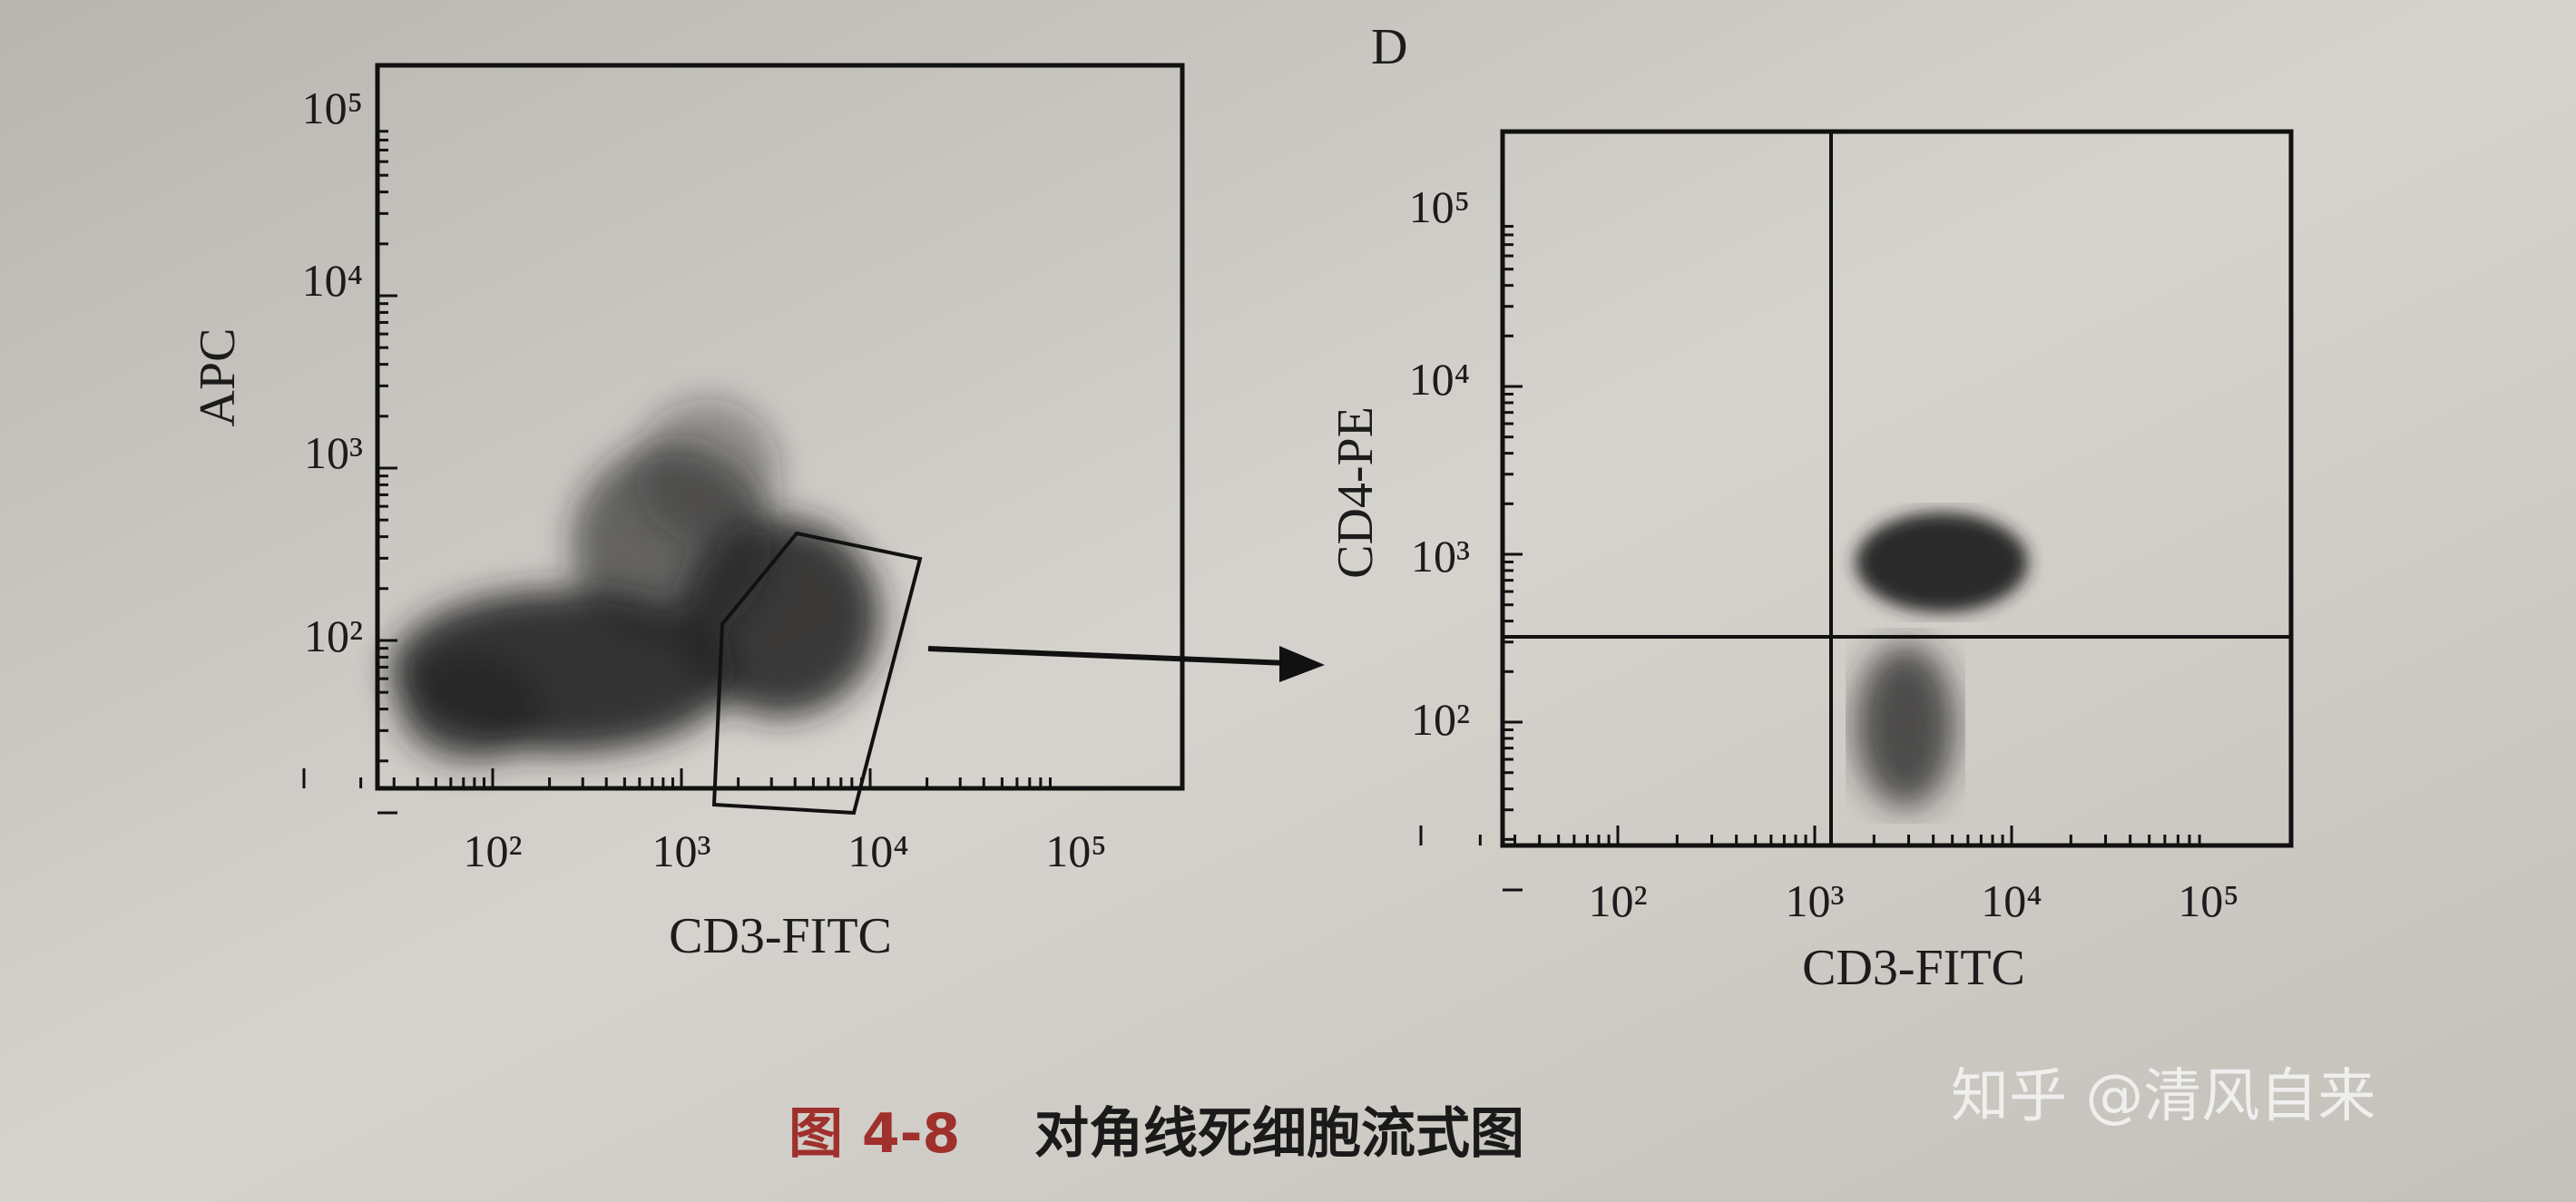 This screenshot has width=2576, height=1202. What do you see at coordinates (1389, 47) in the screenshot?
I see `panel-label: D` at bounding box center [1389, 47].